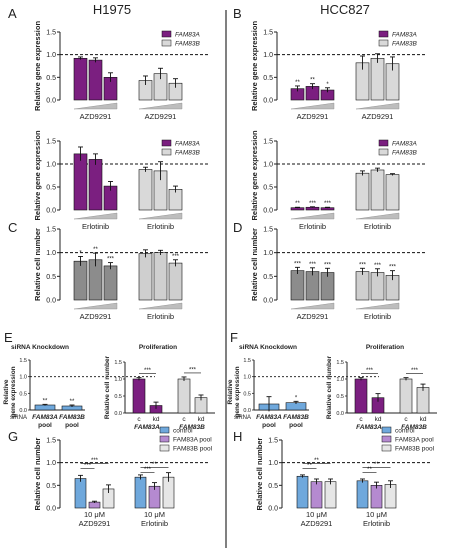 Image resolution: width=453 pixels, height=550 pixels. Describe the element at coordinates (192, 440) in the screenshot. I see `legend-label: FAM83A pool` at that location.